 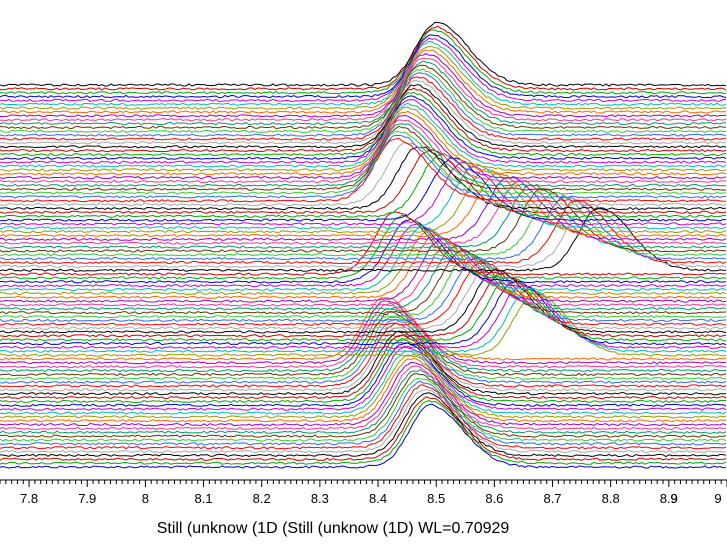 I want to click on x-tick-label: 8.7, so click(x=552, y=498).